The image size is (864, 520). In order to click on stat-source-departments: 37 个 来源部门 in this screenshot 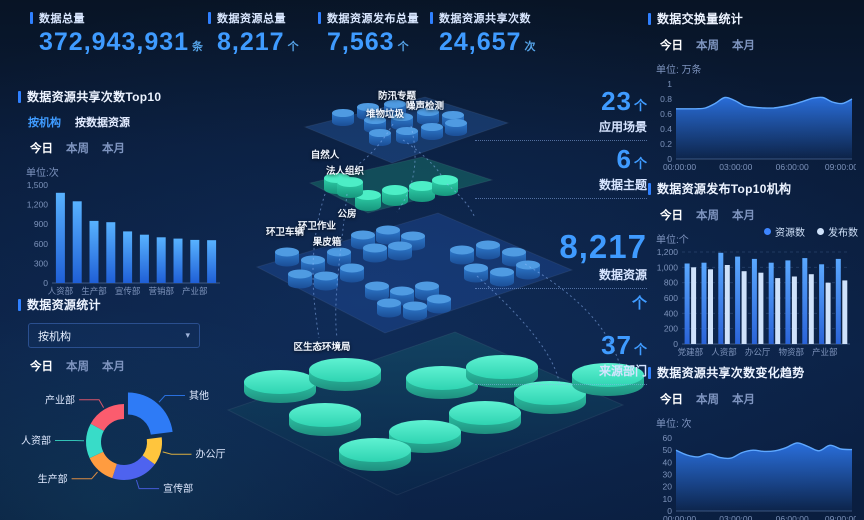, I will do `click(561, 358)`.